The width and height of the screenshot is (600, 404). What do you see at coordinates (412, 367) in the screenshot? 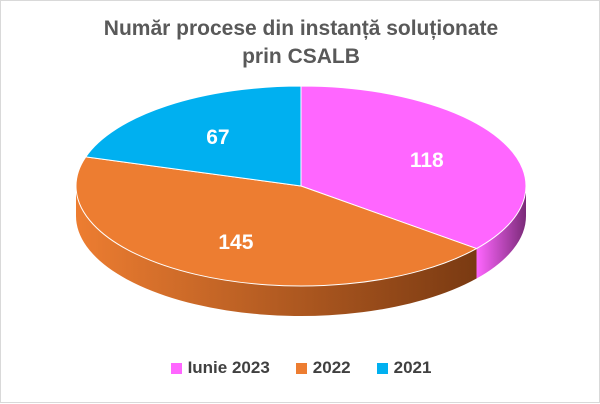
I see `legend-label-2021: 2021` at bounding box center [412, 367].